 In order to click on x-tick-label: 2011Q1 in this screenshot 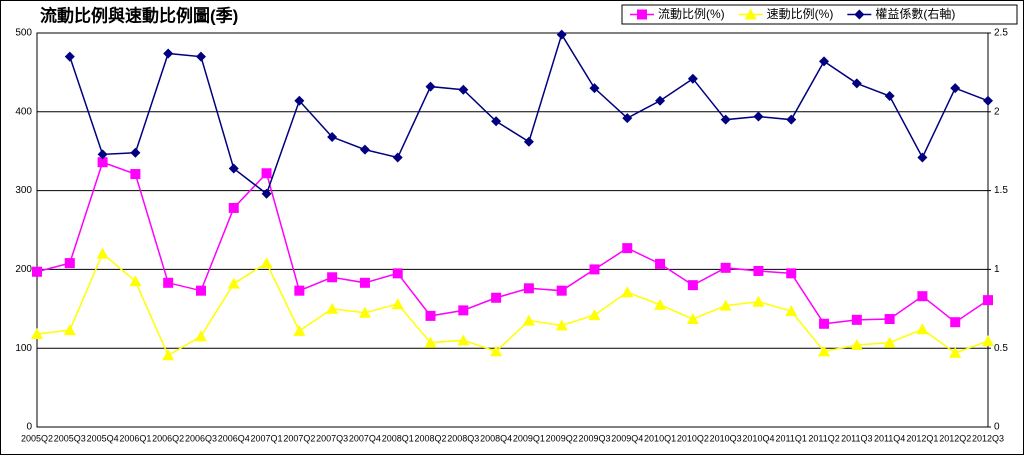, I will do `click(791, 438)`.